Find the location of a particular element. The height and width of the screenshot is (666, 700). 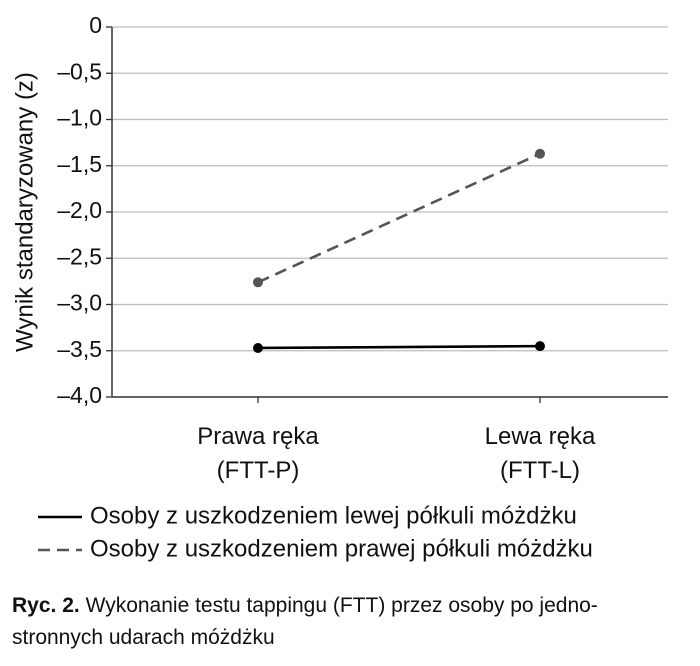

y-tick-label: 0 is located at coordinates (95, 25).